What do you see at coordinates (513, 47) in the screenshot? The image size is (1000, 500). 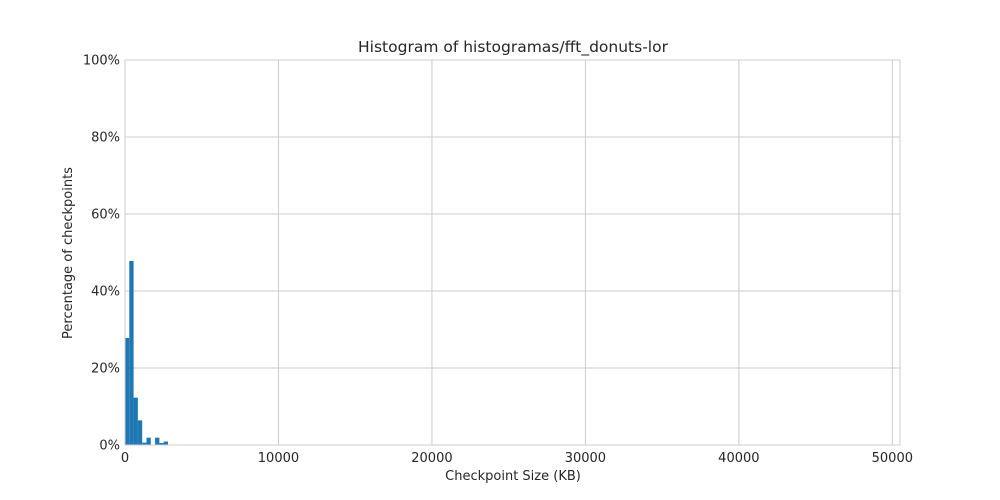 I see `chart-title: Histogram of histogramas/fft_donuts-lor` at bounding box center [513, 47].